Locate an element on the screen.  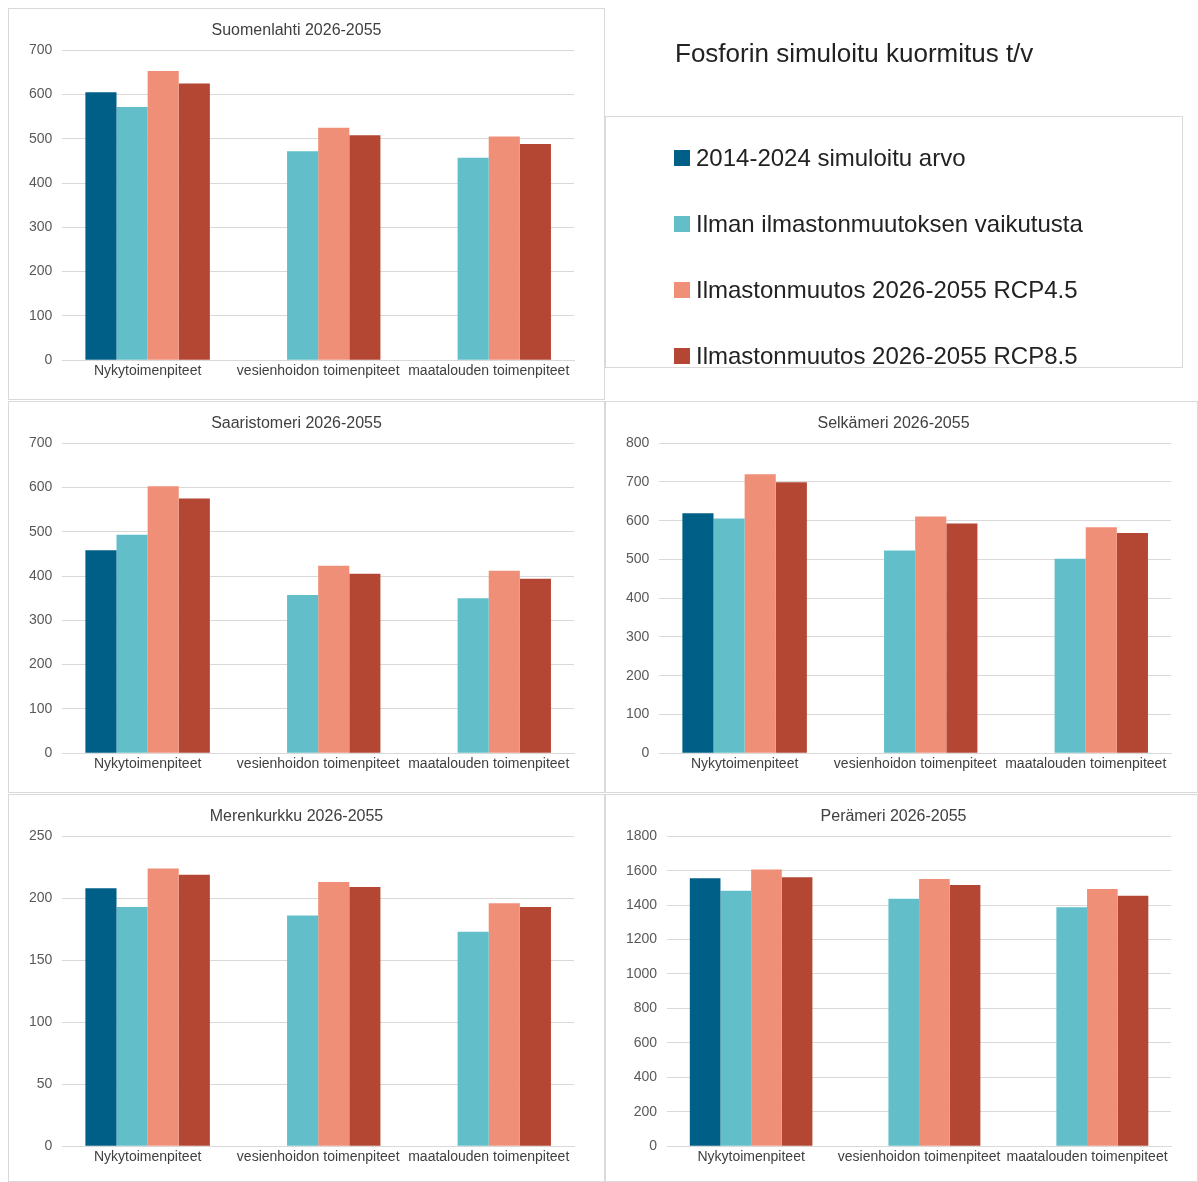
chart-title: Perämeri 2026-2055 is located at coordinates (893, 816).